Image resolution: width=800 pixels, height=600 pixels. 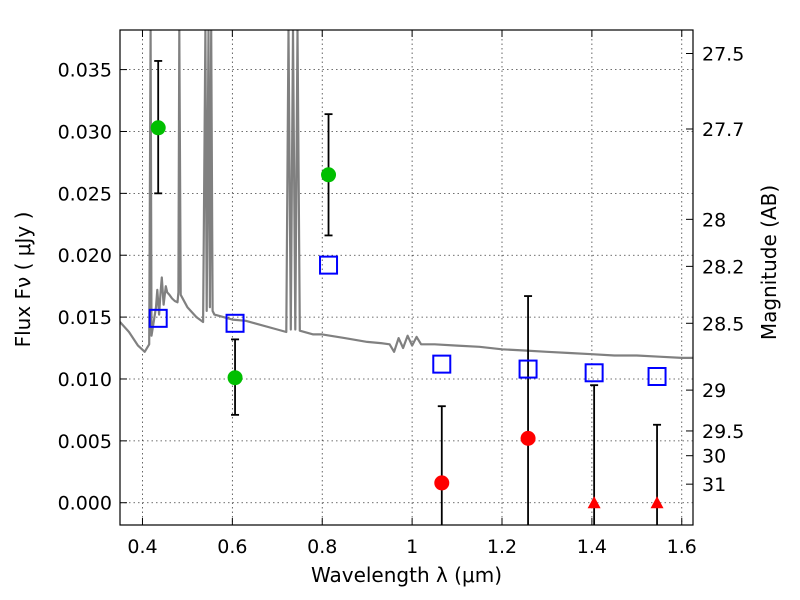 What do you see at coordinates (592, 547) in the screenshot?
I see `x-tick-label: 1.4` at bounding box center [592, 547].